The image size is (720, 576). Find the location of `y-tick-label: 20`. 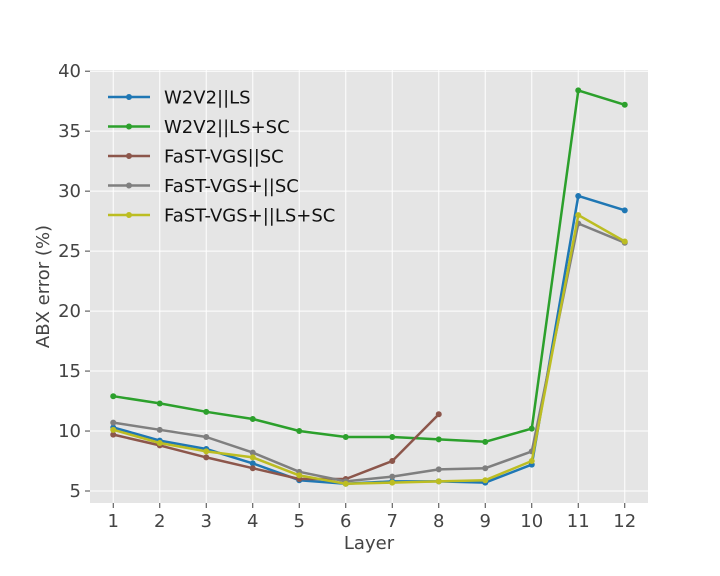

y-tick-label: 20 is located at coordinates (69, 311).